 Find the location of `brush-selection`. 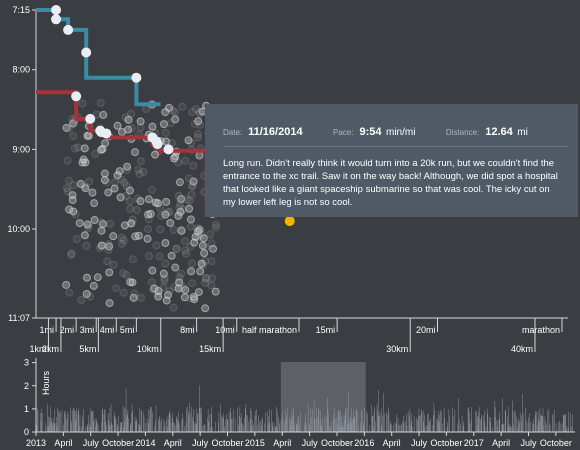

brush-selection is located at coordinates (323, 397).